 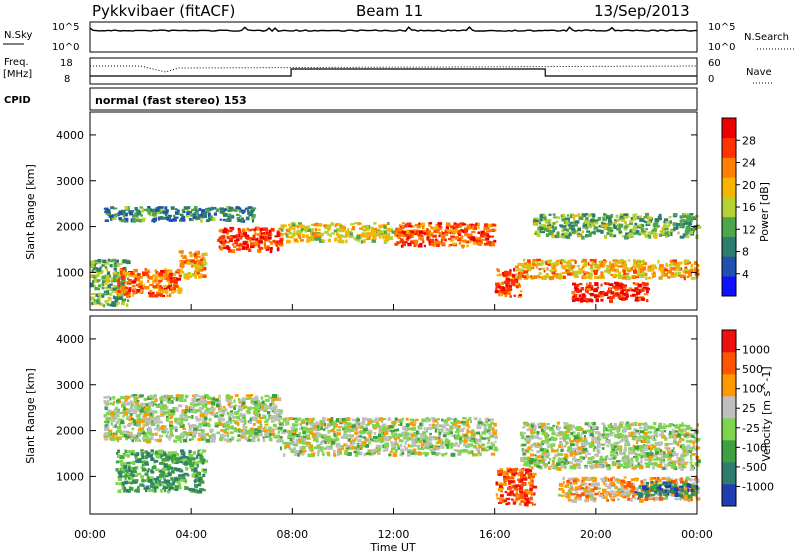 I want to click on cpid-frame, so click(x=393, y=99).